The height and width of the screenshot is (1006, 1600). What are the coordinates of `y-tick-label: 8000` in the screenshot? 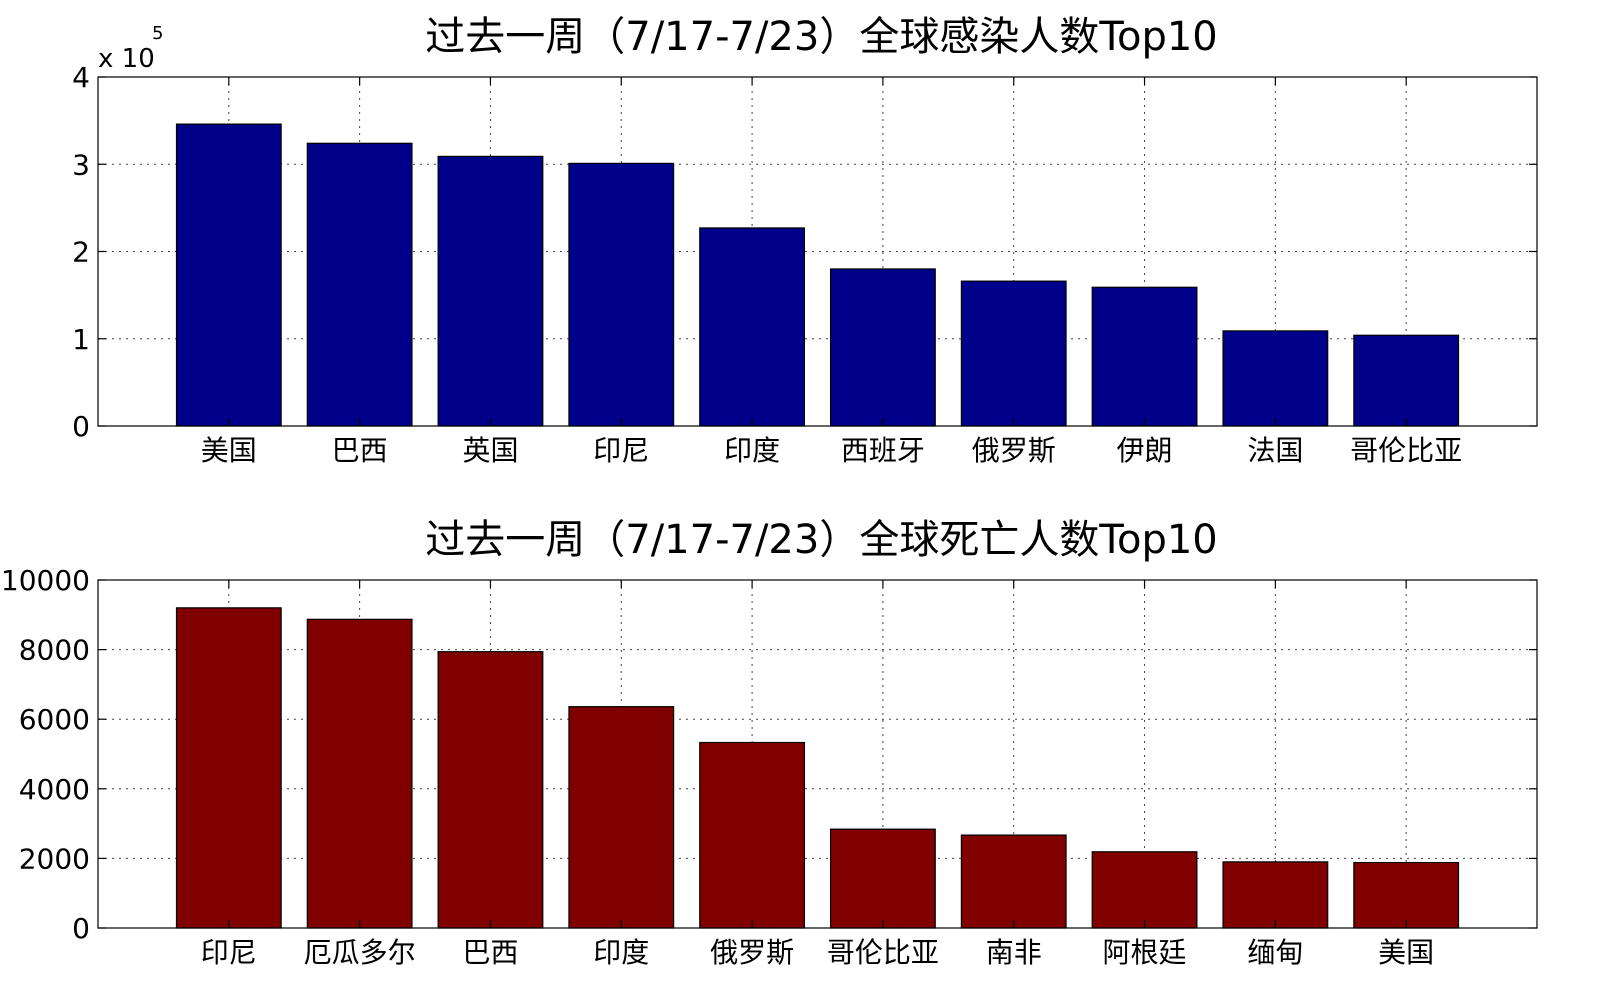 It's located at (54, 650).